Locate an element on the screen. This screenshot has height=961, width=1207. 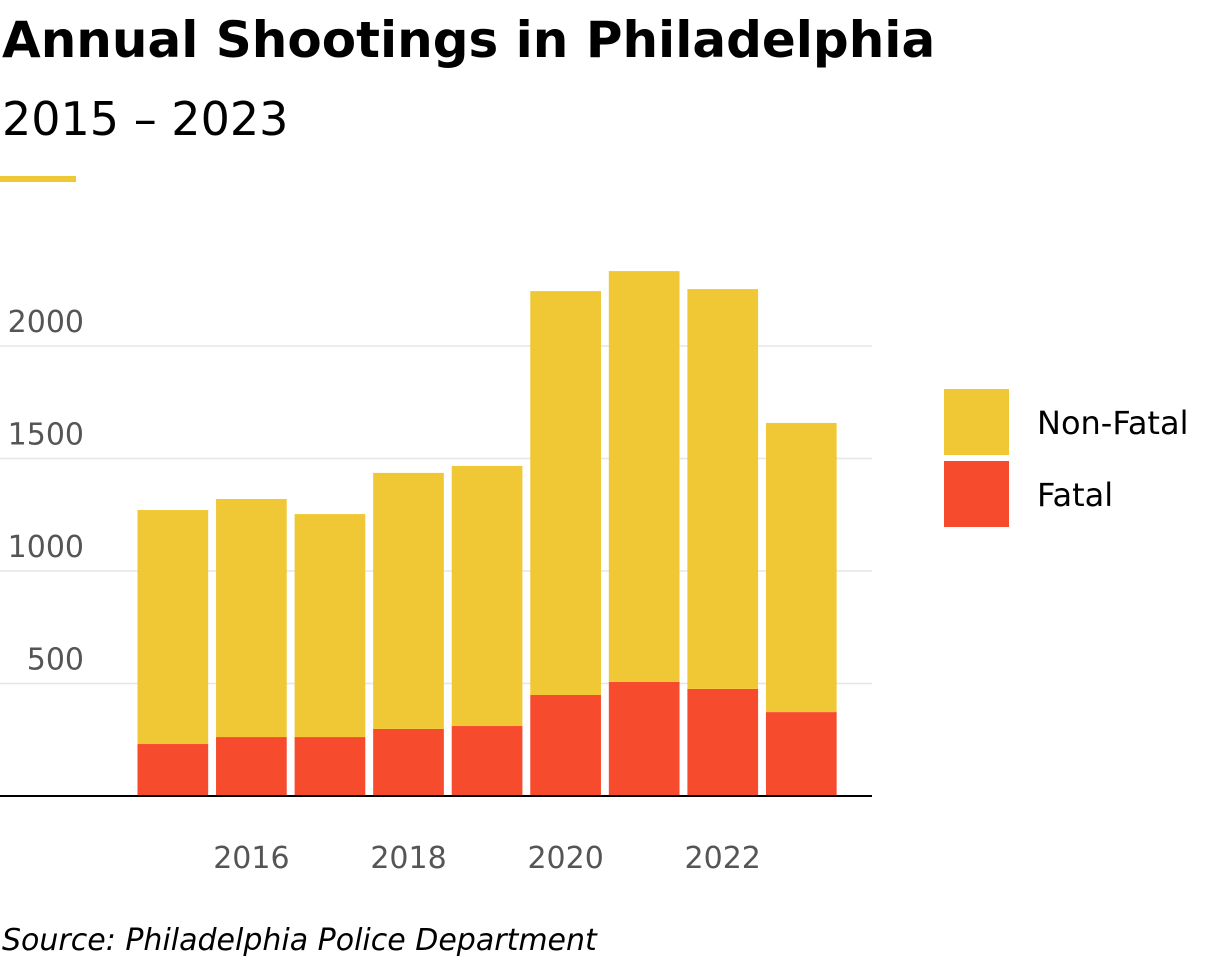
source-note: Source: Philadelphia Police Department is located at coordinates (300, 940).